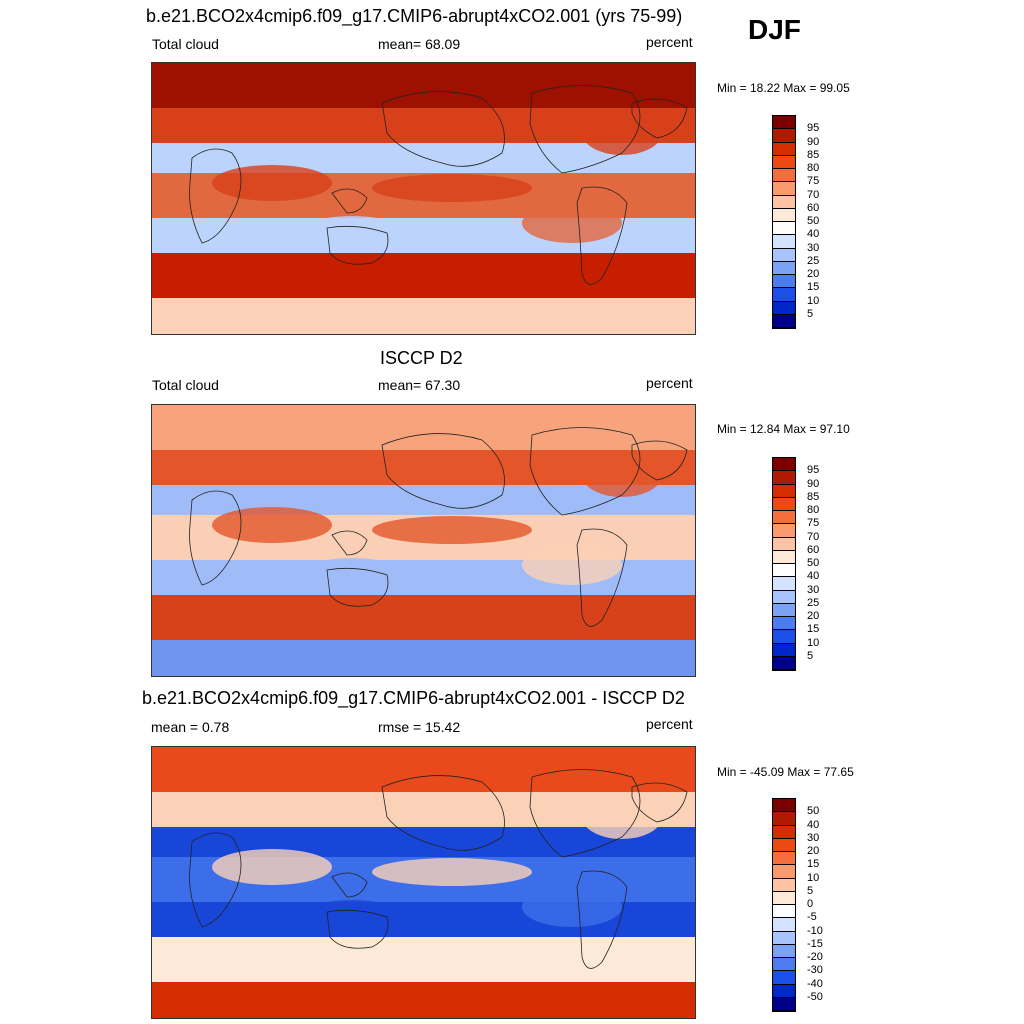  Describe the element at coordinates (669, 724) in the screenshot. I see `panel-3-units-label: percent` at that location.